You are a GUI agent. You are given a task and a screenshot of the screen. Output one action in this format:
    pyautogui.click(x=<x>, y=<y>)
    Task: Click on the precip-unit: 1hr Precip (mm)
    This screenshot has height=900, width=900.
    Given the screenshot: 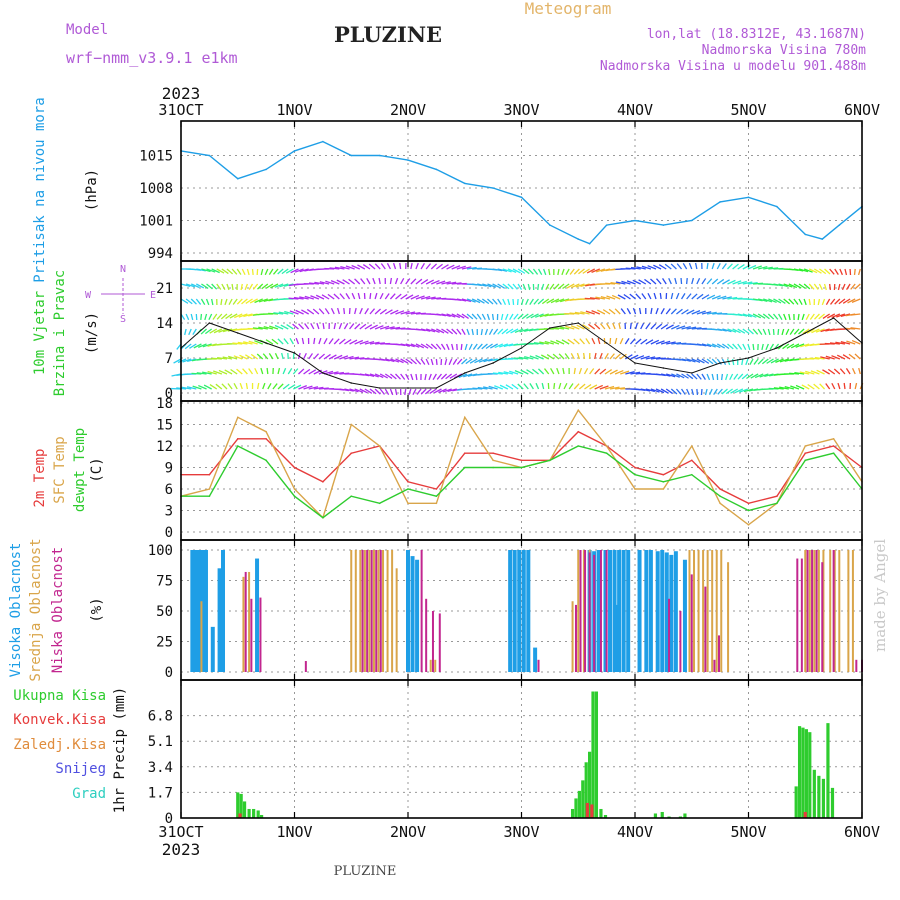 What is the action you would take?
    pyautogui.click(x=120, y=750)
    